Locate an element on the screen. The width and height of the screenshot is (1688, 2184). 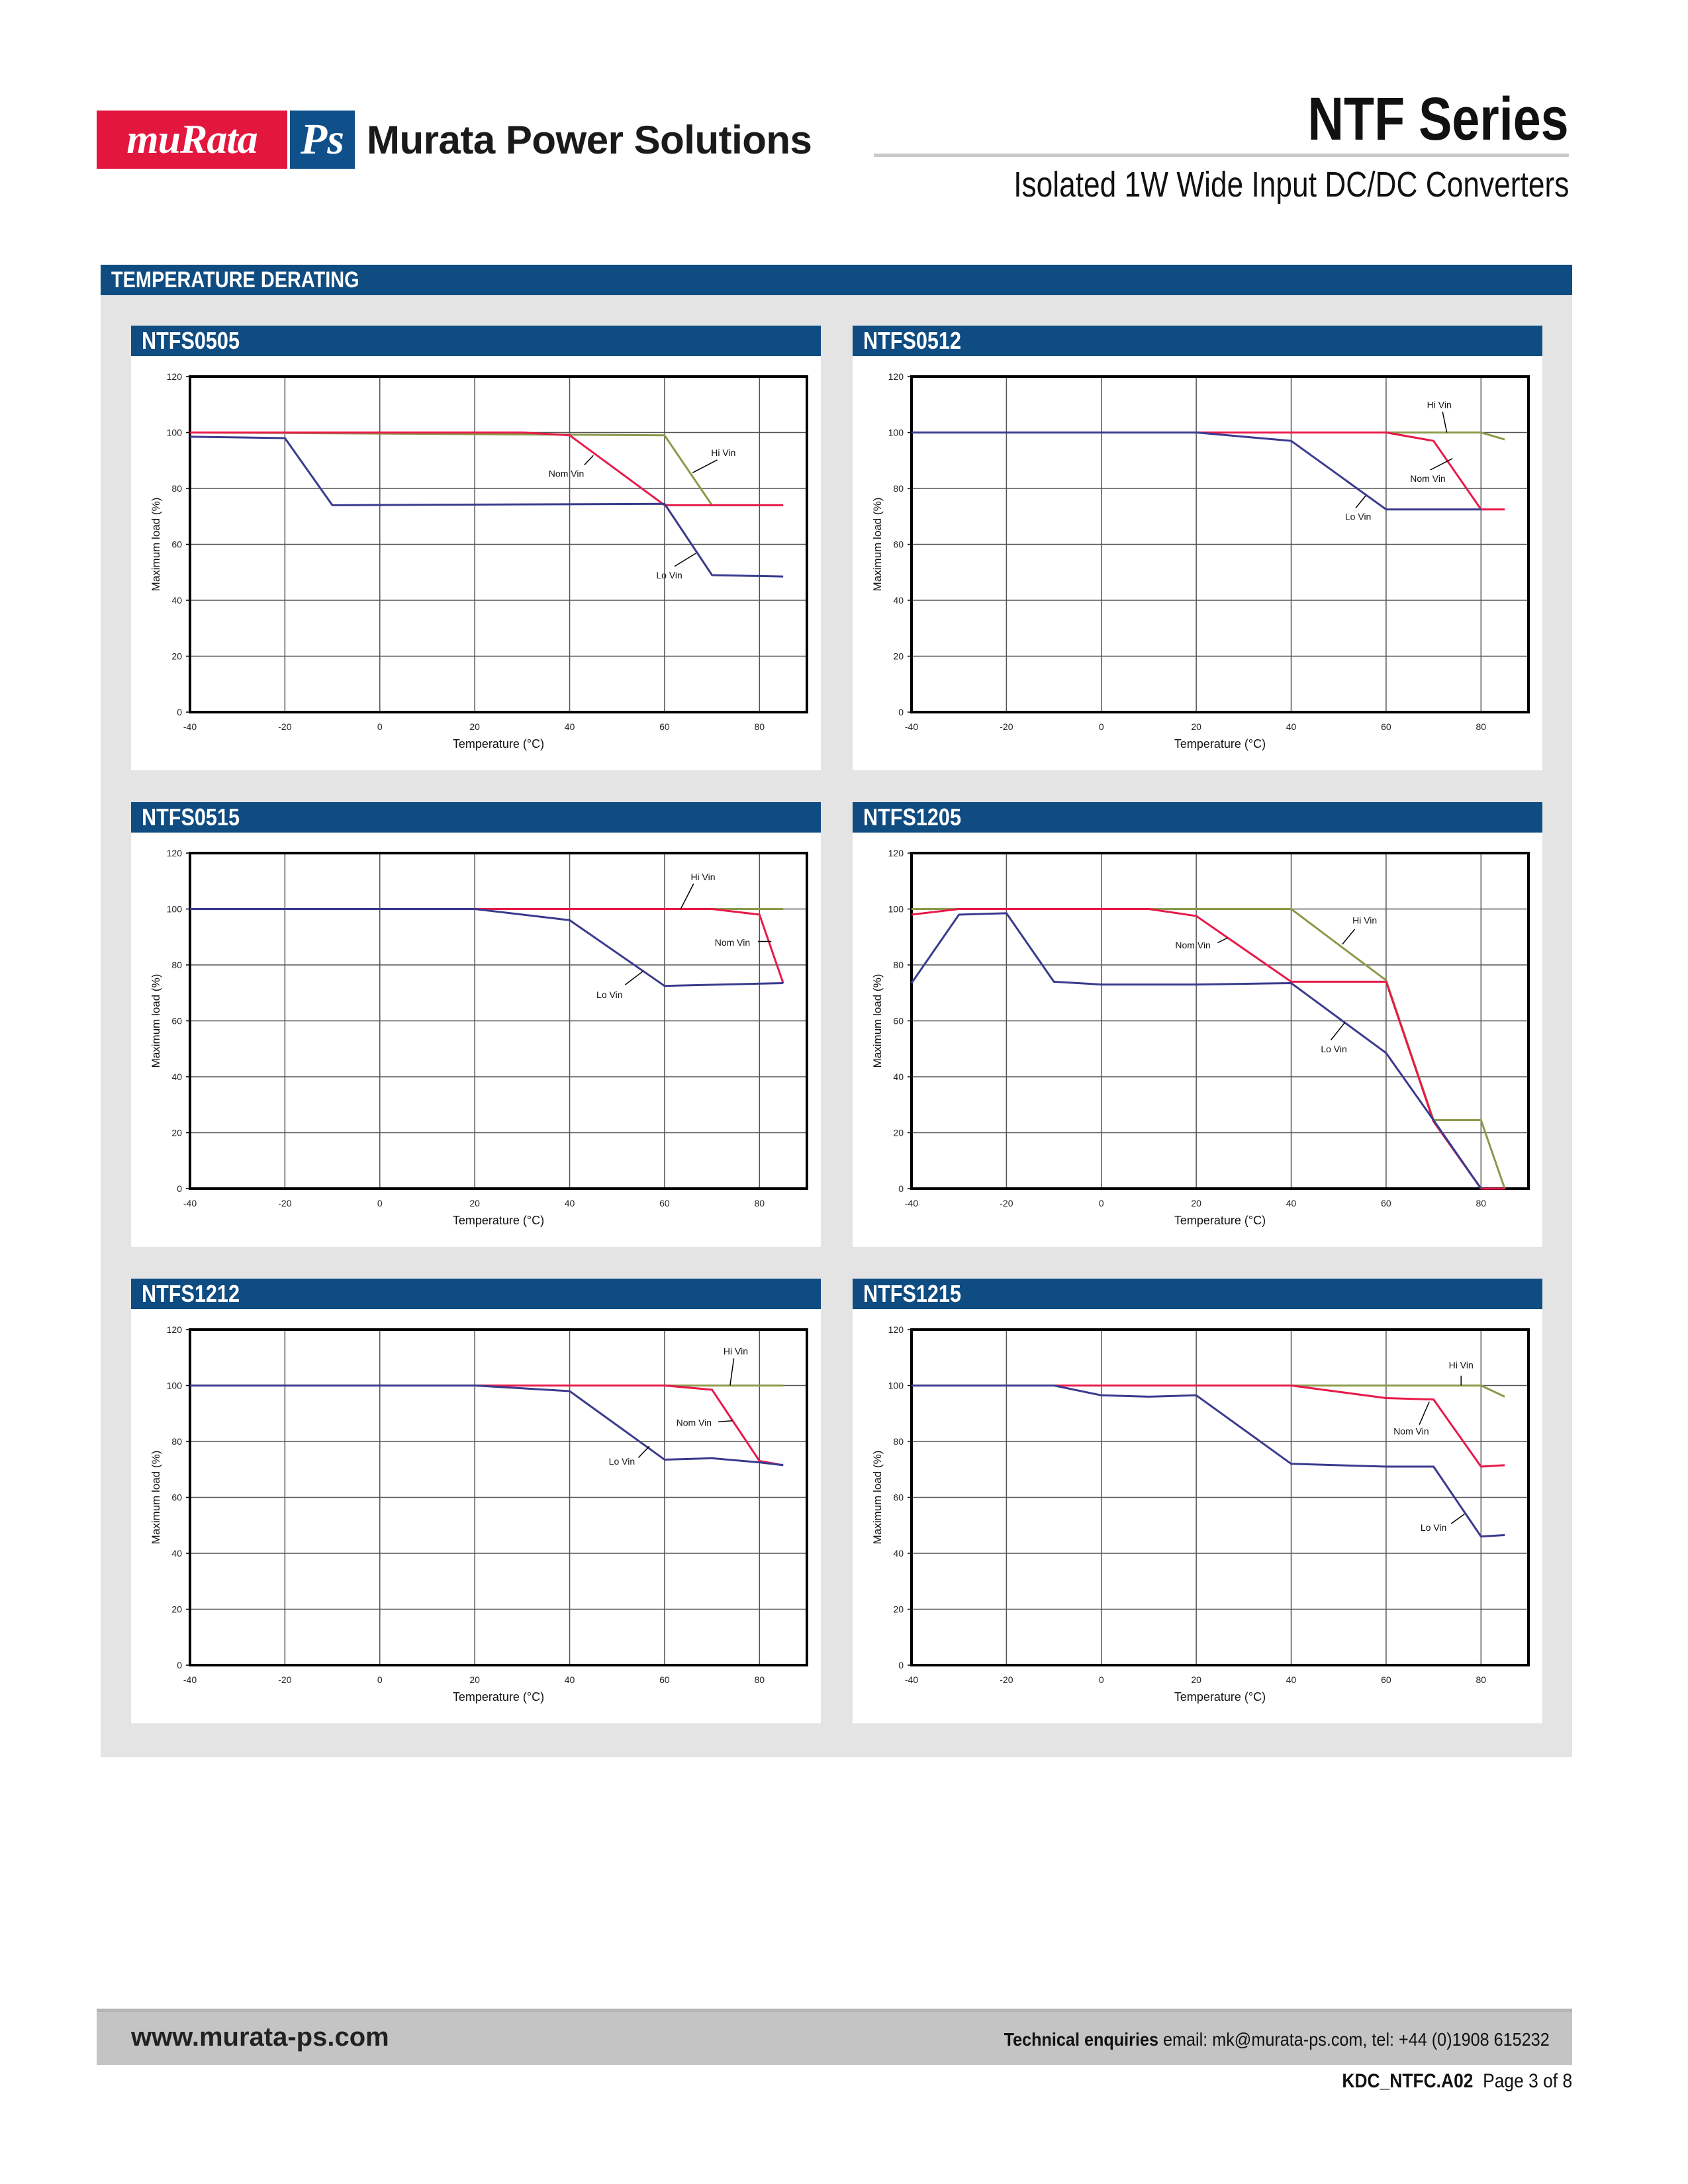
chart-title-bar: NTFS0512 is located at coordinates (1197, 341).